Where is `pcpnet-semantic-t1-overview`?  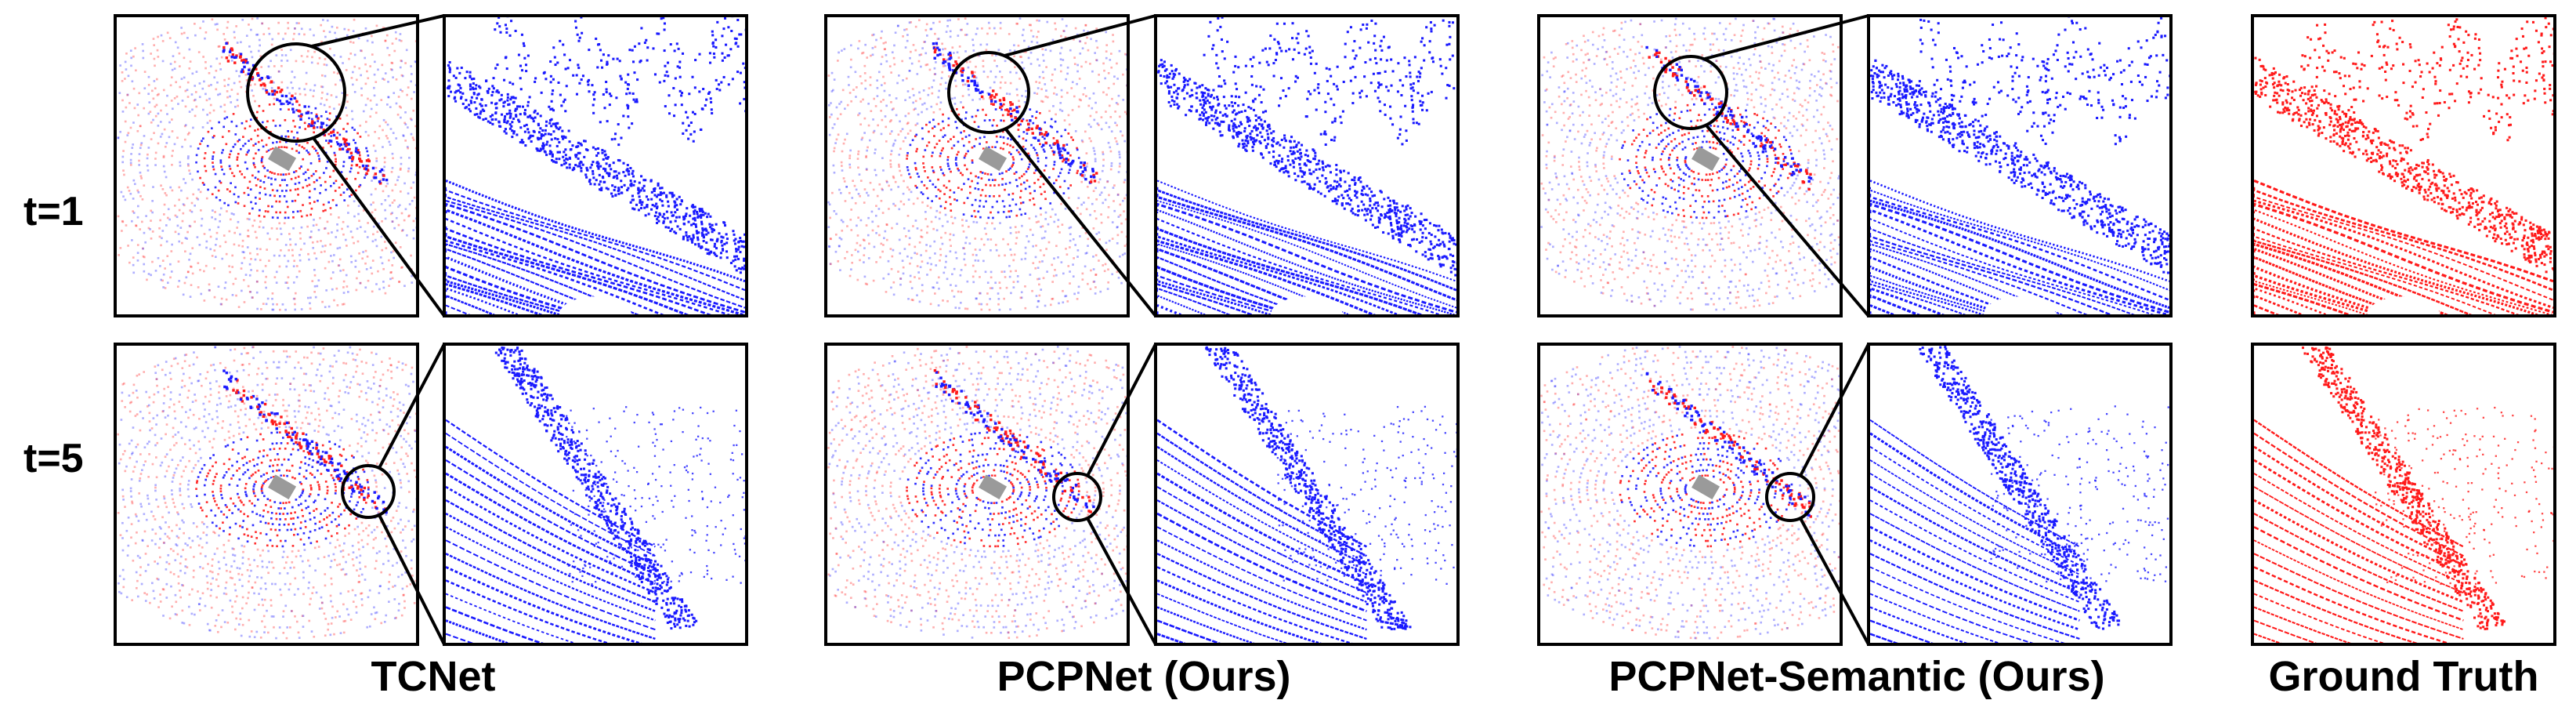 pcpnet-semantic-t1-overview is located at coordinates (1690, 165).